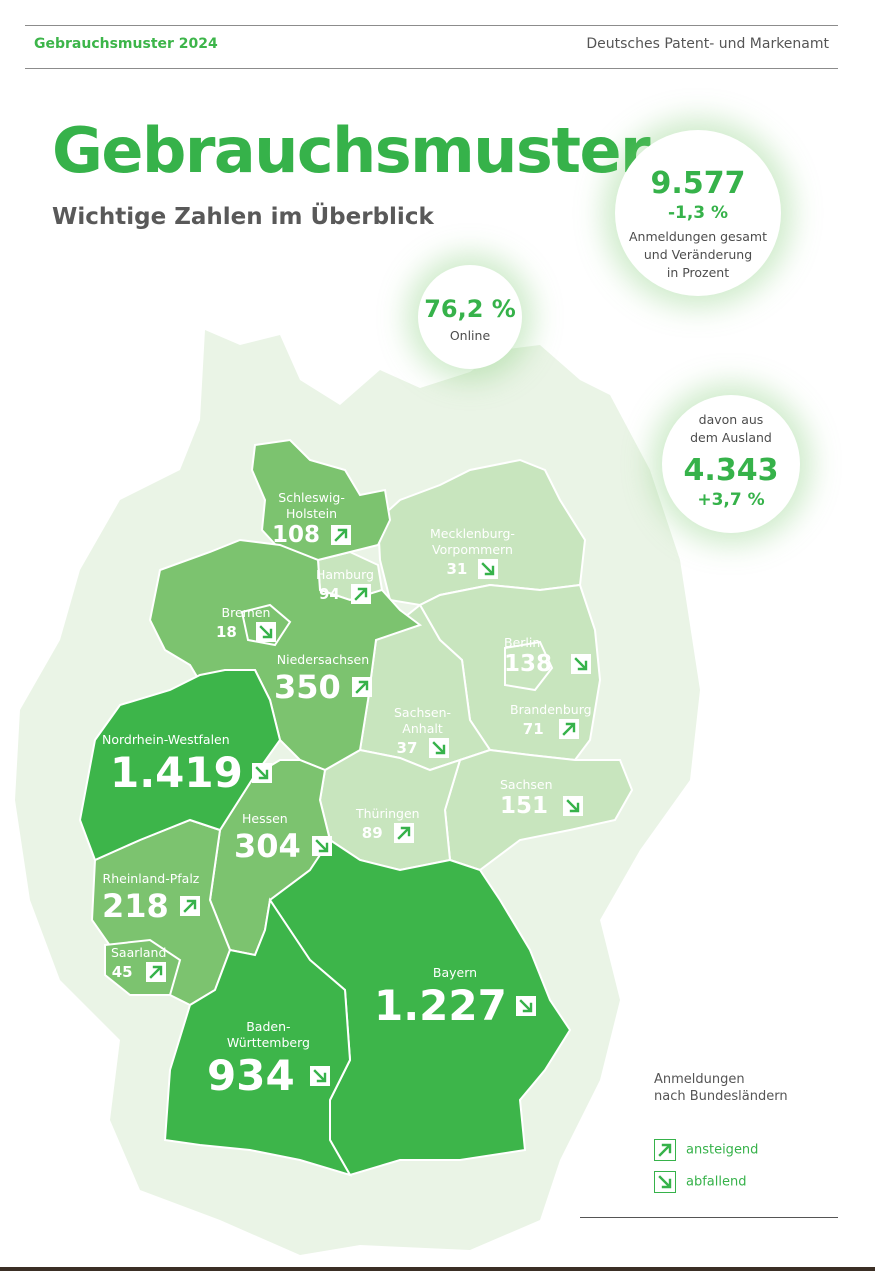 The height and width of the screenshot is (1271, 875). What do you see at coordinates (716, 1182) in the screenshot?
I see `legend-down-label: abfallend` at bounding box center [716, 1182].